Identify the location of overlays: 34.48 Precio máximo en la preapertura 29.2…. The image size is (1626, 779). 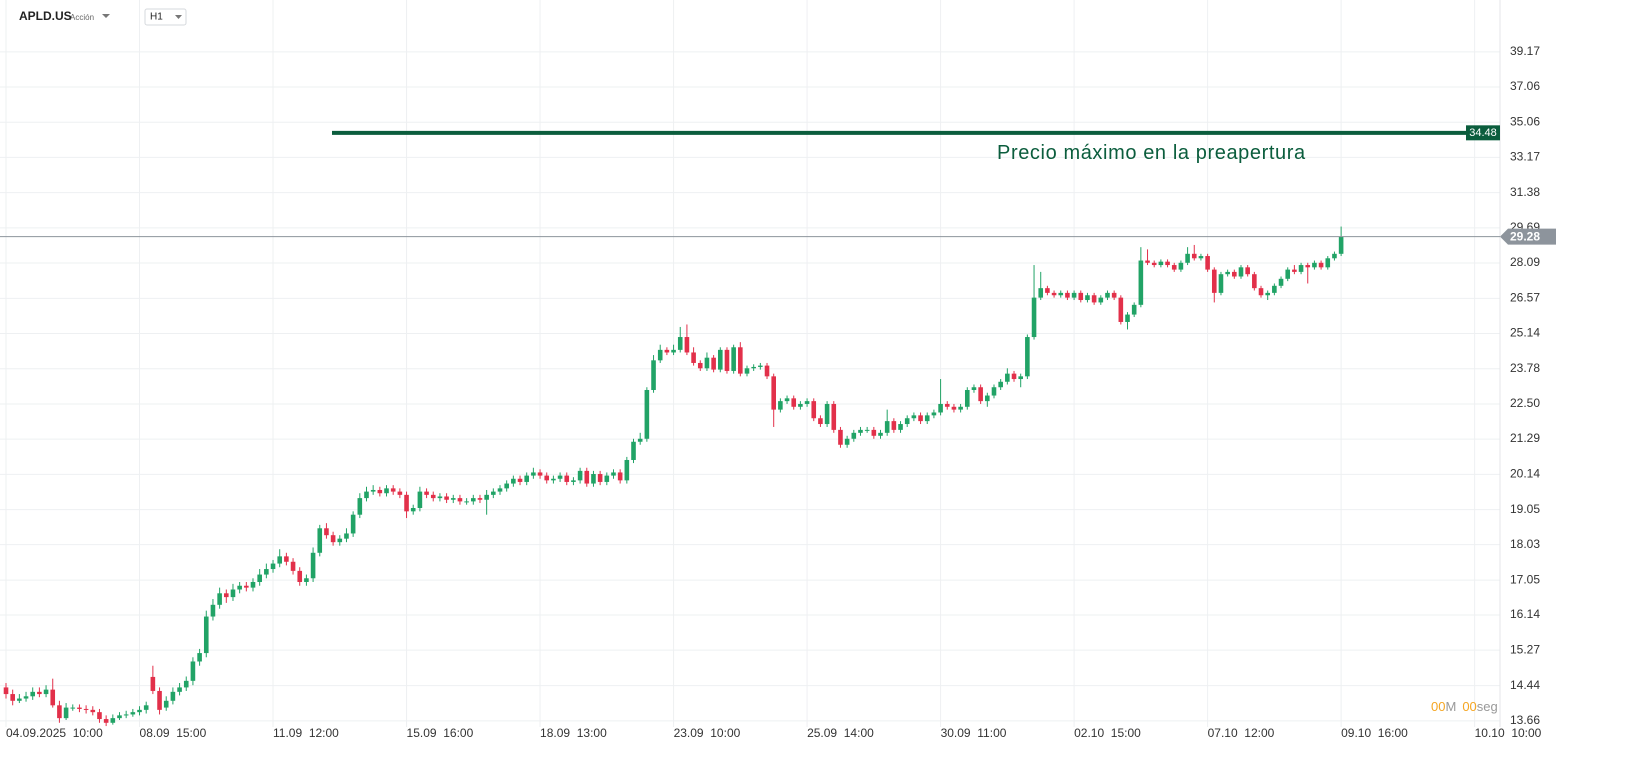
(778, 185).